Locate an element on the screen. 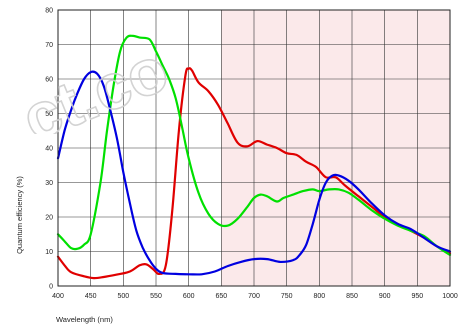  x-tick-label: 700 is located at coordinates (254, 296).